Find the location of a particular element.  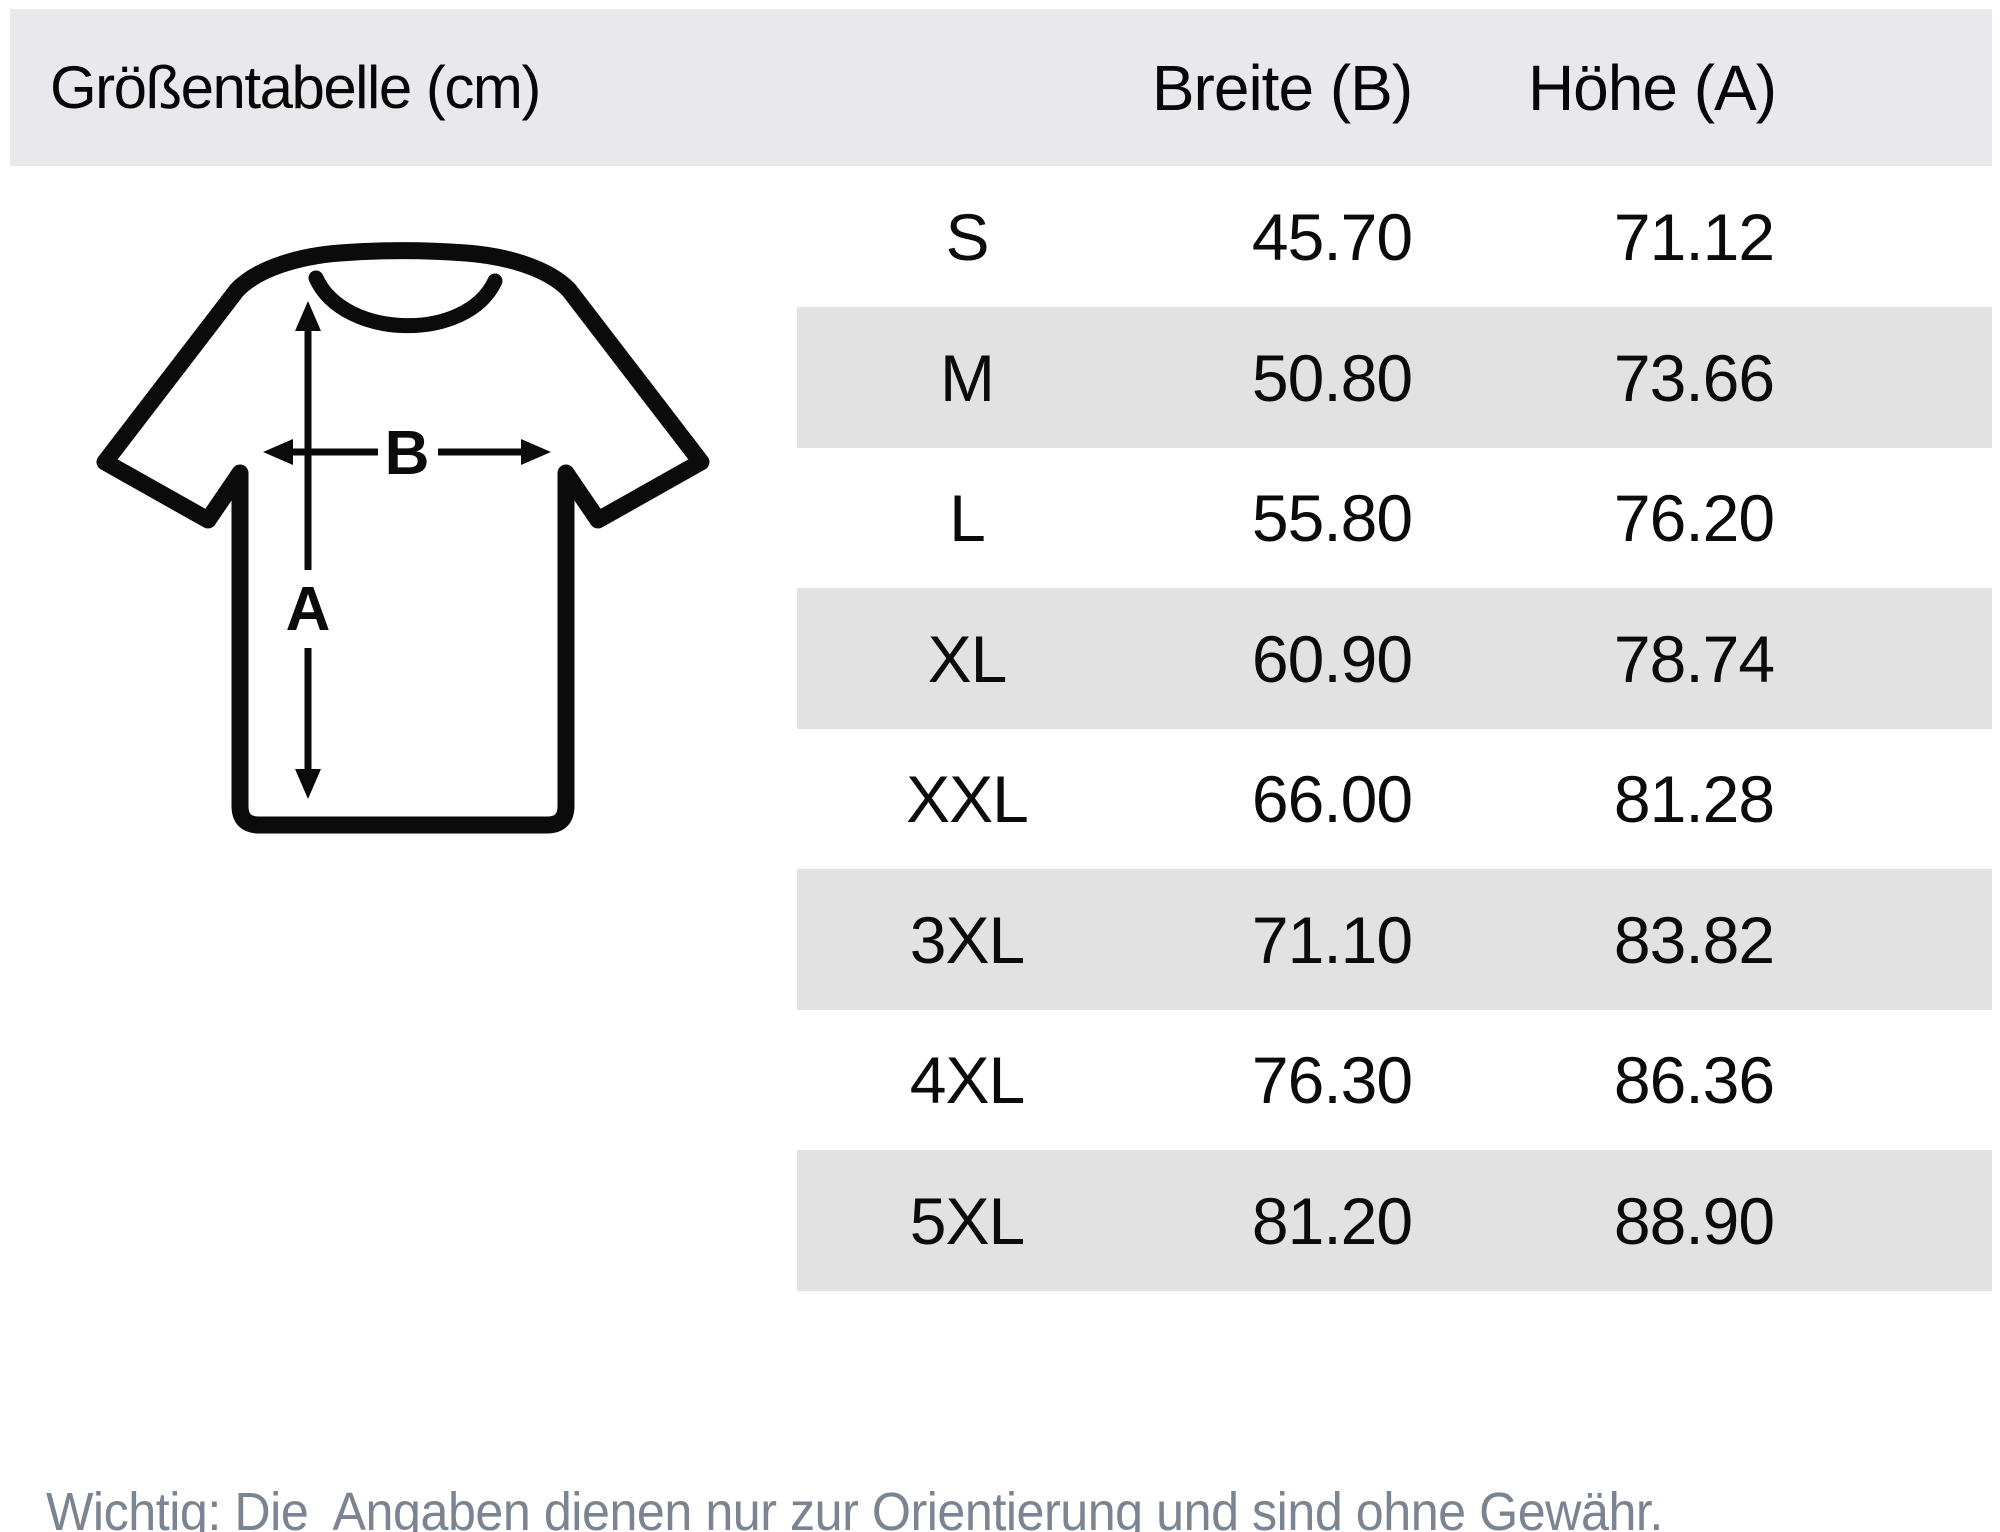

size-cell: L is located at coordinates (967, 517).